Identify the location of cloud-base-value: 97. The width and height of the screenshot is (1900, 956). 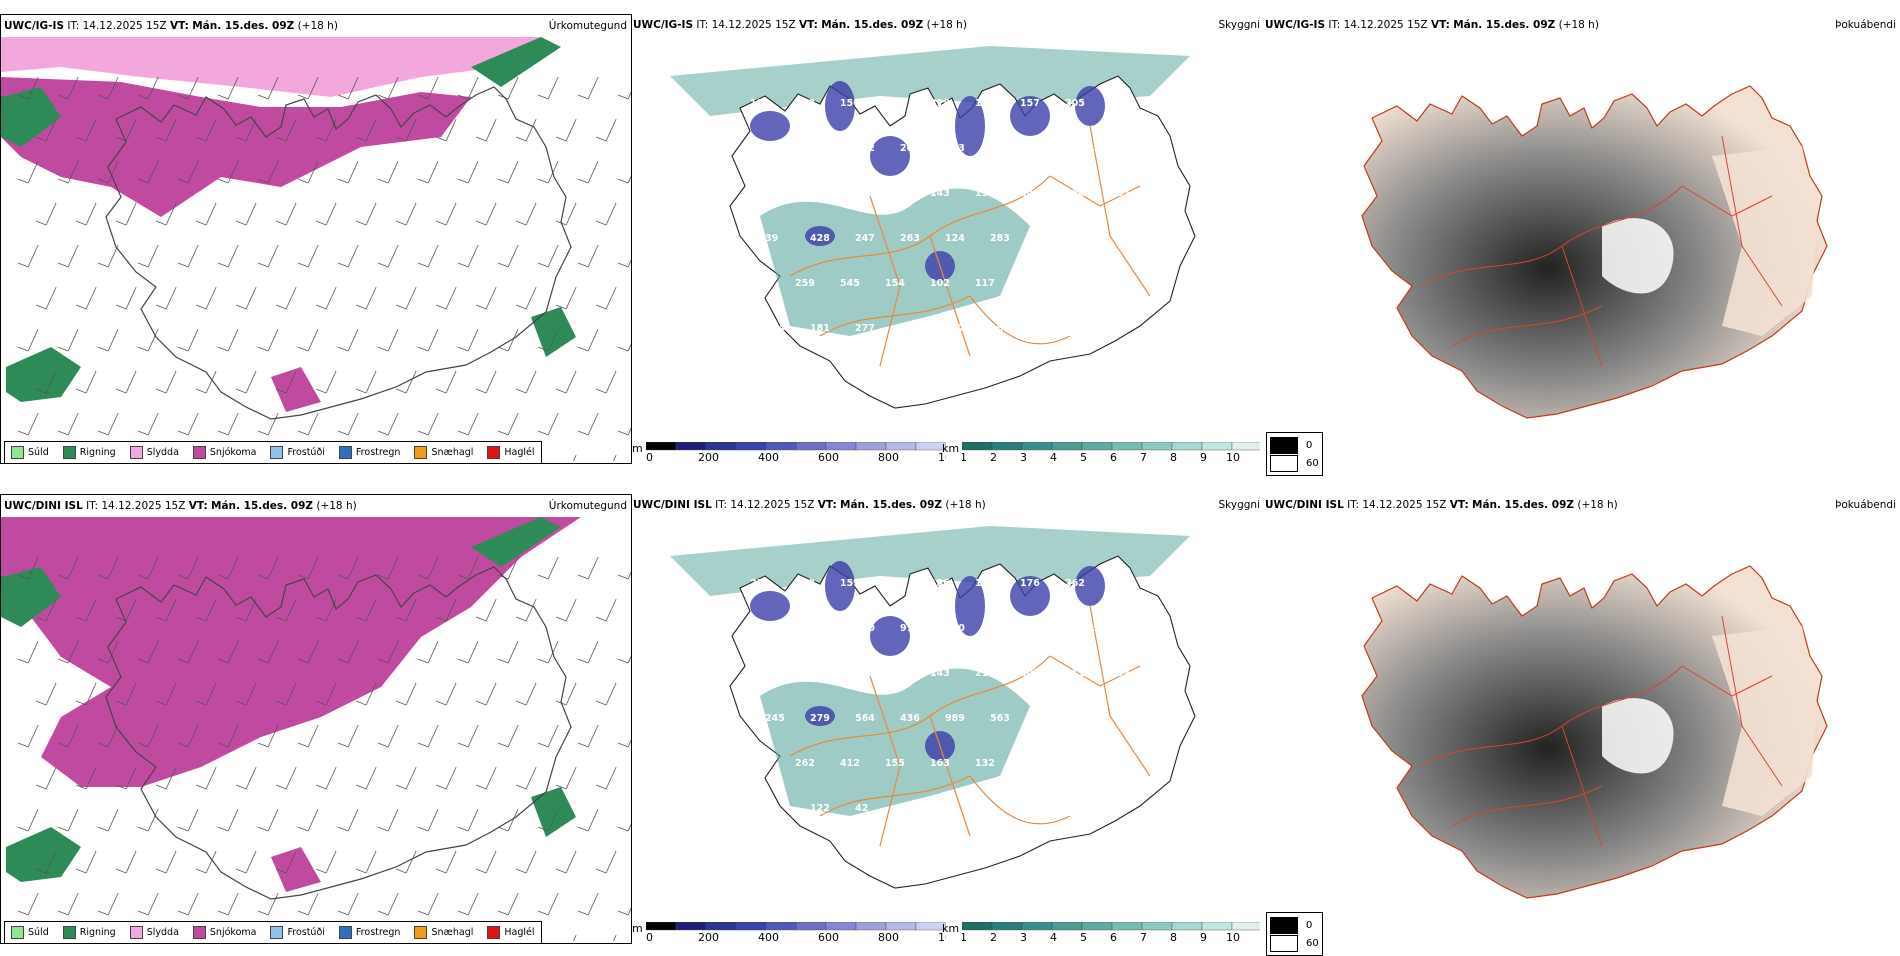
(1041, 718).